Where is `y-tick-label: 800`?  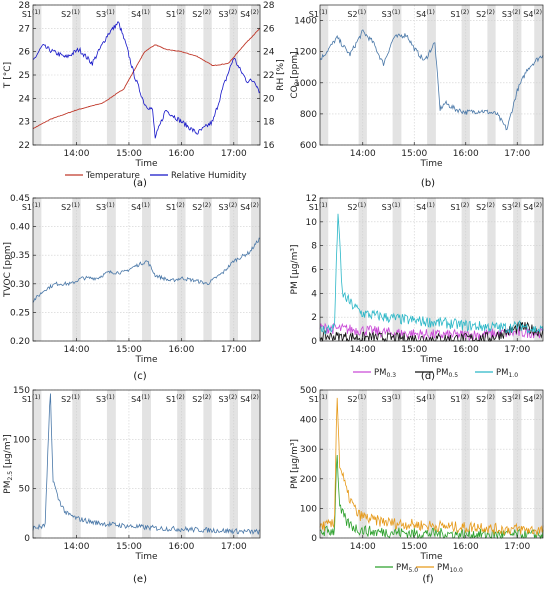
y-tick-label: 800 is located at coordinates (308, 115).